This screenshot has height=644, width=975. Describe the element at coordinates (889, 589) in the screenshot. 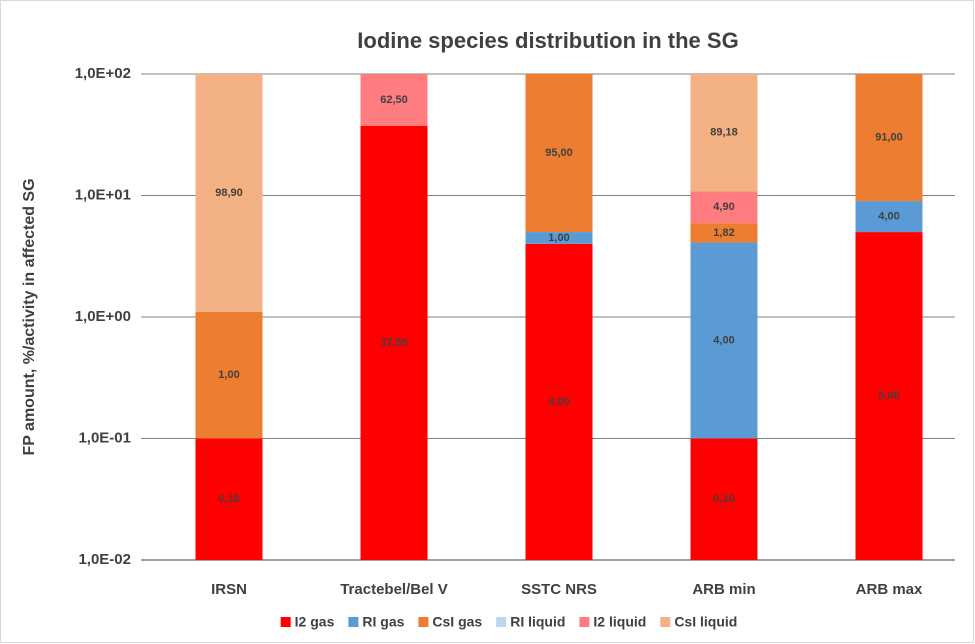

I see `x-tick-label: ARB max` at that location.